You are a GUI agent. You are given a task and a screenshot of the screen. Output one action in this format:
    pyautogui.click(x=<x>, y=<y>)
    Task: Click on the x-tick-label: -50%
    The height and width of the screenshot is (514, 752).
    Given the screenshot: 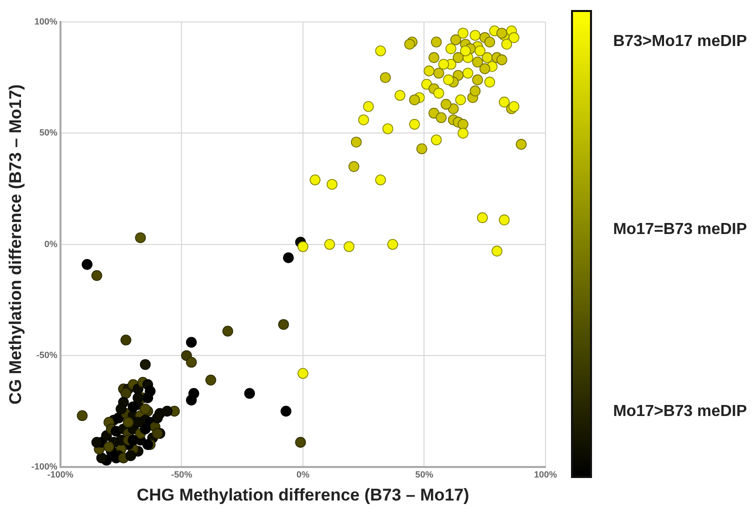 What is the action you would take?
    pyautogui.click(x=181, y=475)
    